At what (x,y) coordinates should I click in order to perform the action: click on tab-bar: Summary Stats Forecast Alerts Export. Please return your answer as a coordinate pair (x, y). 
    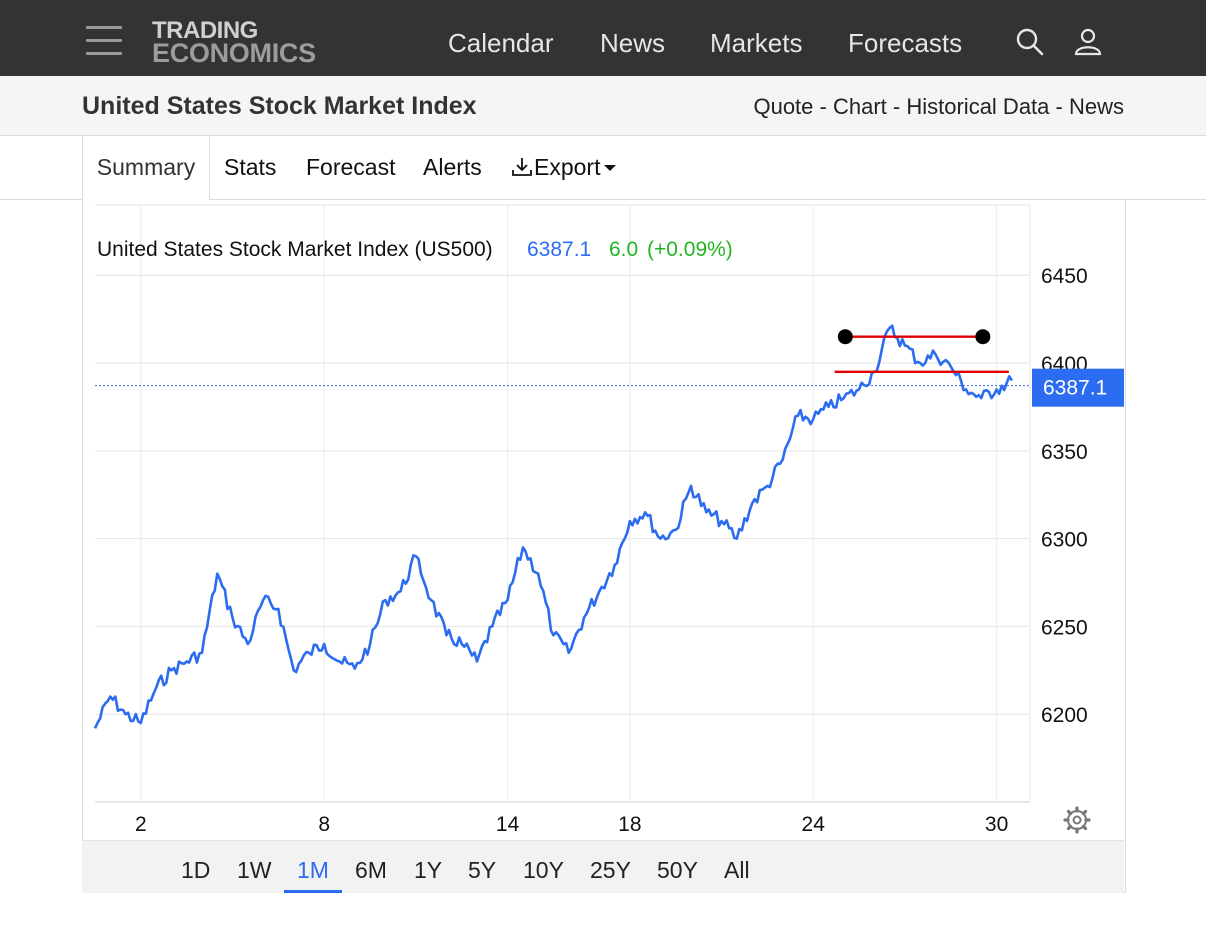
    Looking at the image, I should click on (603, 168).